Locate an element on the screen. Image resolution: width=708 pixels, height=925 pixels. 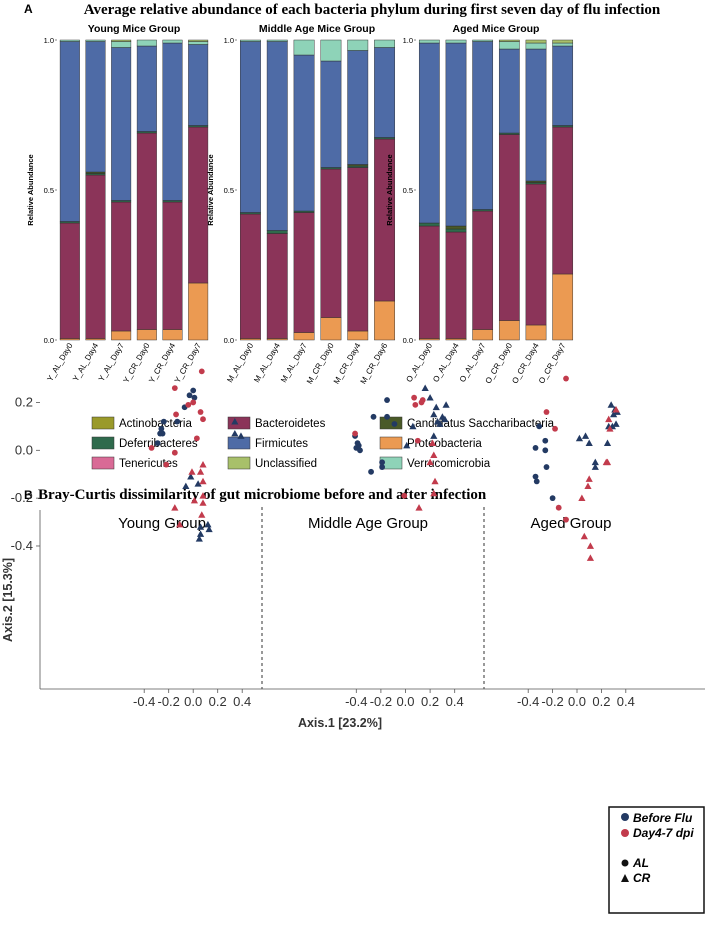
y-tick-label: -0.2 is located at coordinates (22, 497).